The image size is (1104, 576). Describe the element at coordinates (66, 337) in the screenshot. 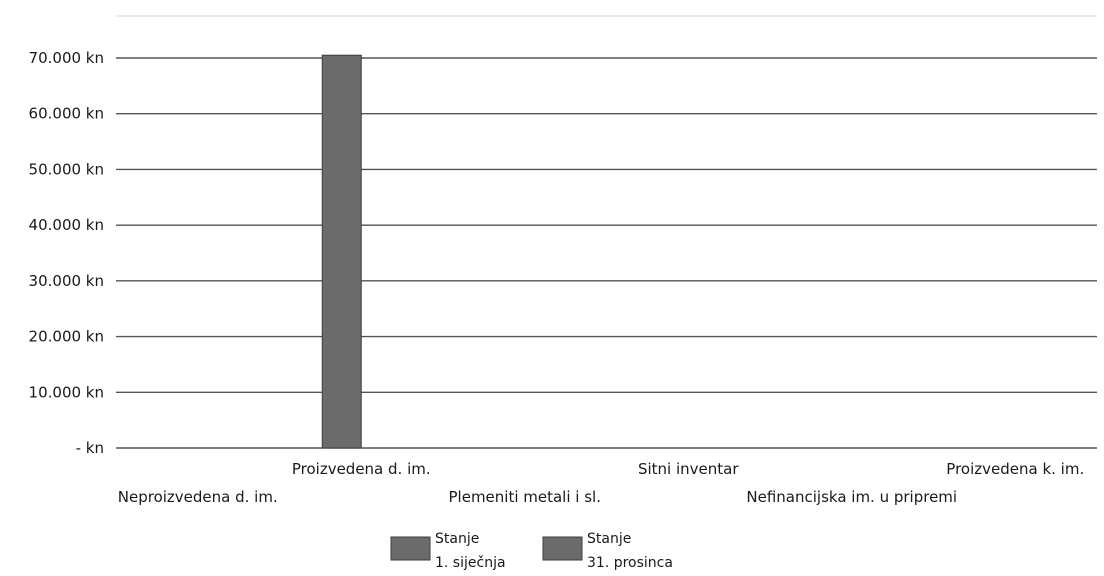

I see `y-tick-label: 20.000 kn` at that location.